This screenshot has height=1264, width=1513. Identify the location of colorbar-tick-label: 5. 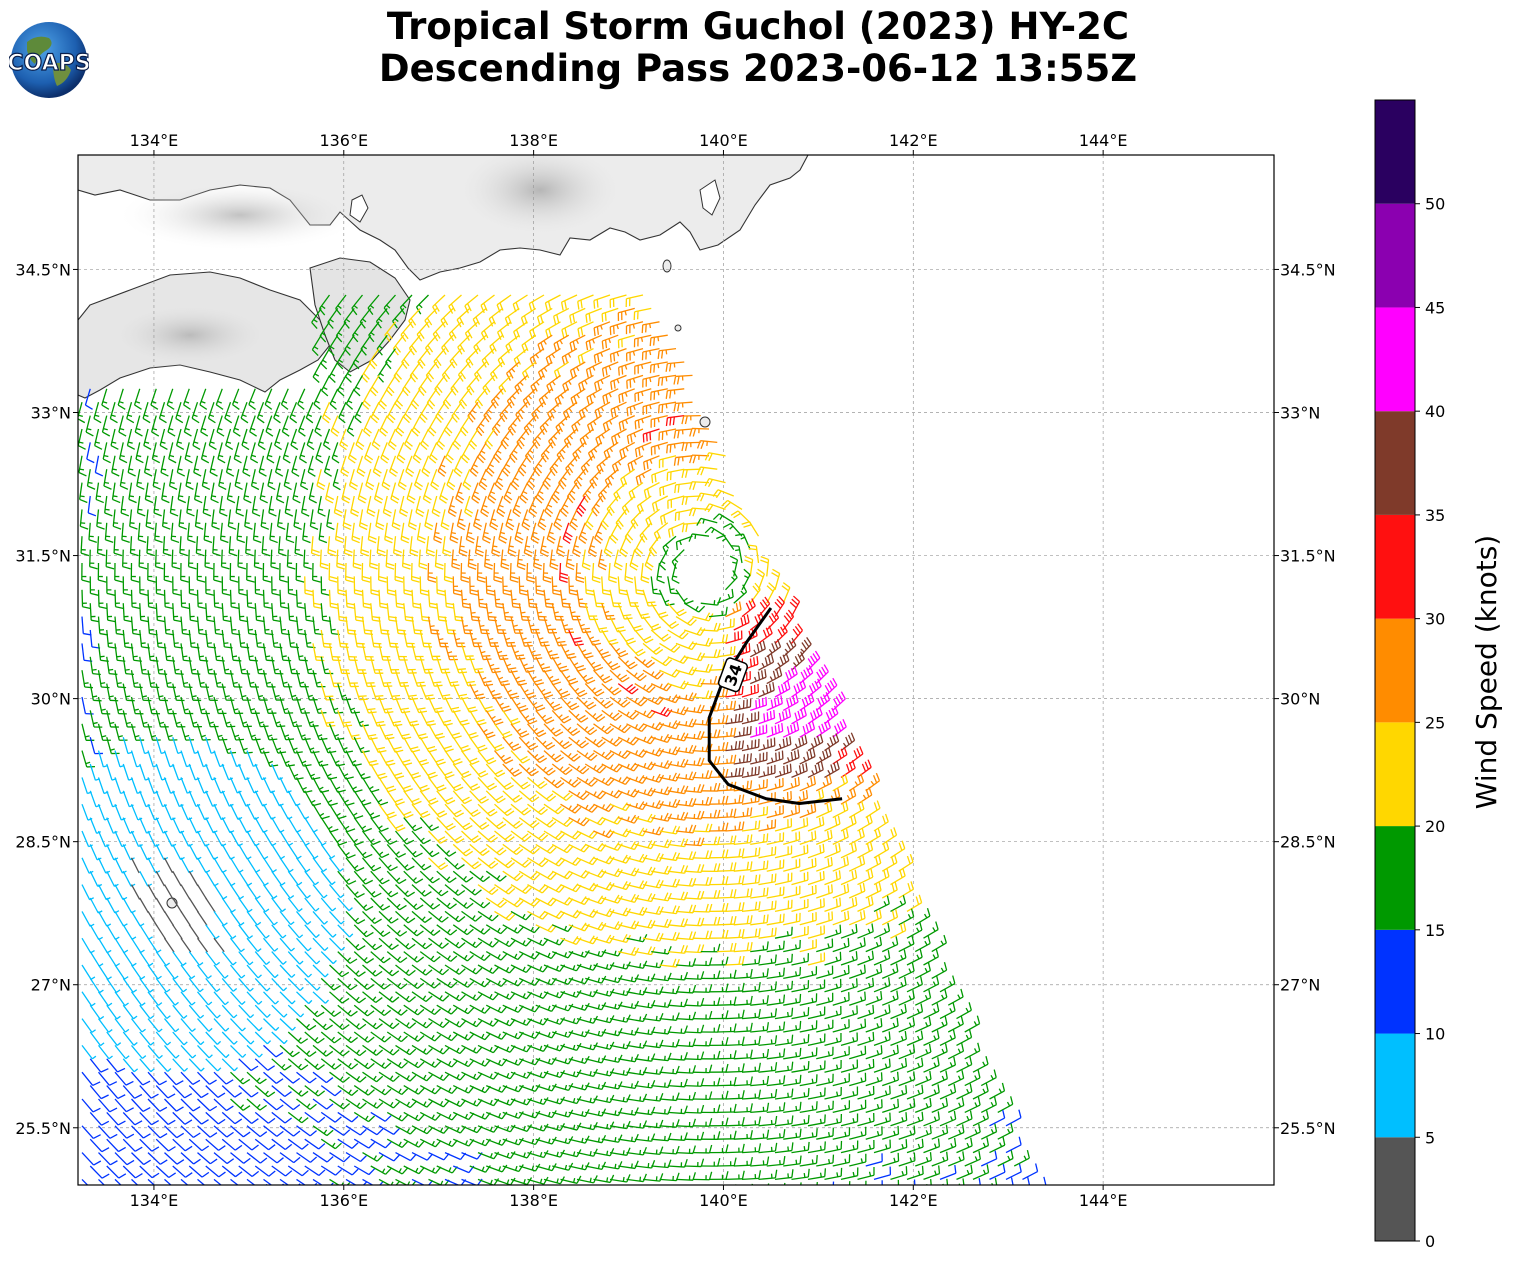
(1430, 1137).